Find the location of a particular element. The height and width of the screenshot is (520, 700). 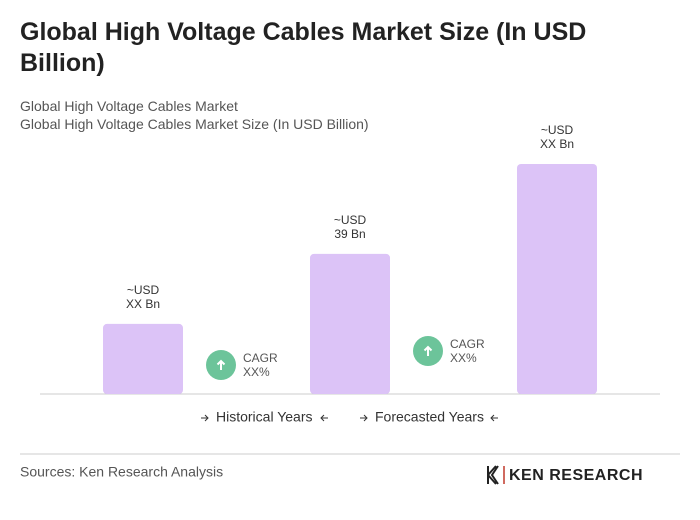

legend-label: Forecasted Years is located at coordinates (429, 417).